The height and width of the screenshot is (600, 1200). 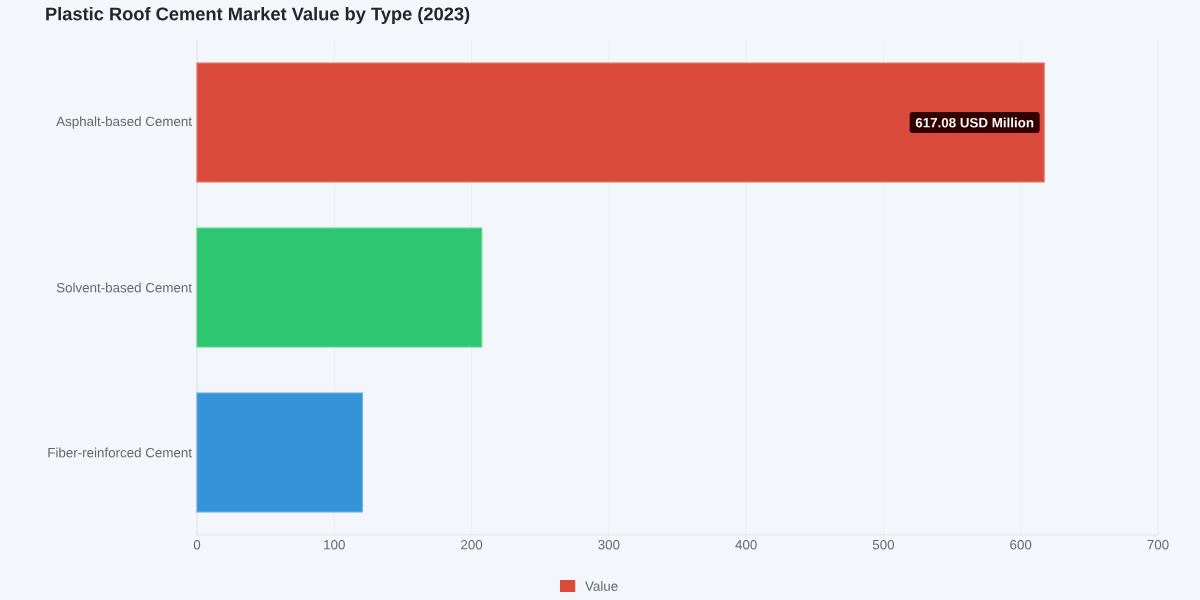 I want to click on y-tick-label: Fiber-reinforced Cement, so click(x=120, y=452).